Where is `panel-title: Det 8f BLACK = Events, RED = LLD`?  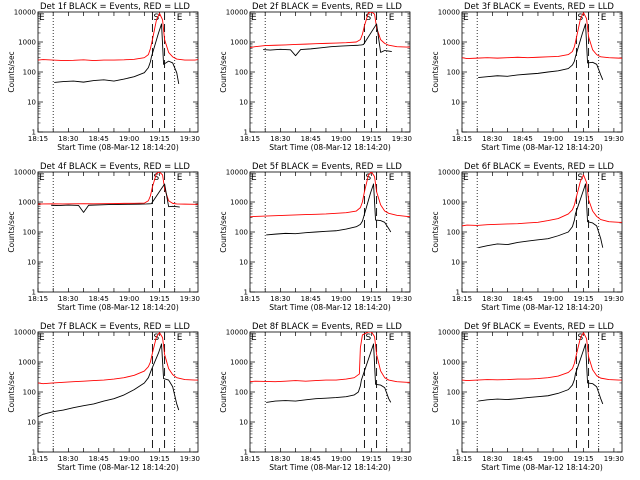 panel-title: Det 8f BLACK = Events, RED = LLD is located at coordinates (327, 327).